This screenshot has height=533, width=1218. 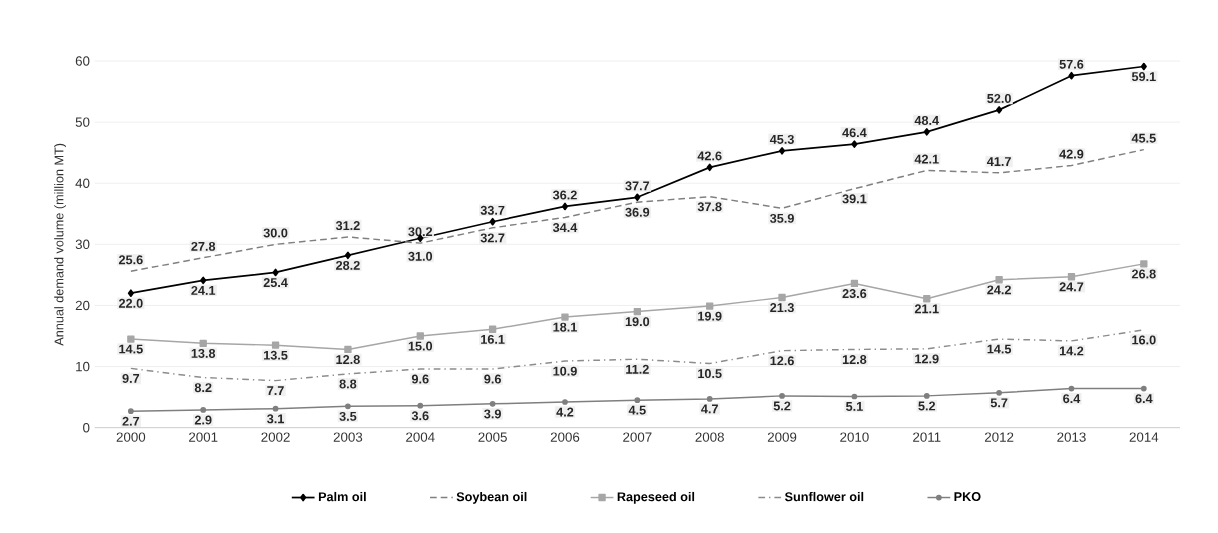 What do you see at coordinates (565, 327) in the screenshot?
I see `data-label: 18.1` at bounding box center [565, 327].